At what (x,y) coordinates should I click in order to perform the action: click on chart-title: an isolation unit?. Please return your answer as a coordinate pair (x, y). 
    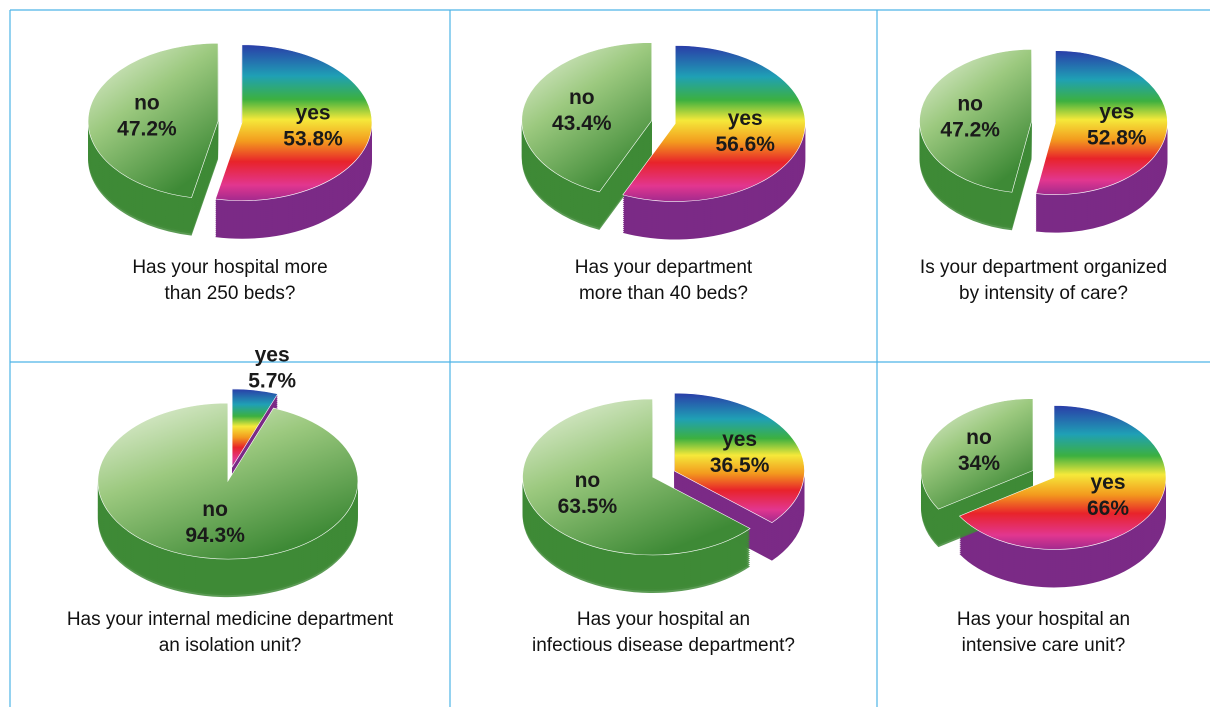
    Looking at the image, I should click on (230, 645).